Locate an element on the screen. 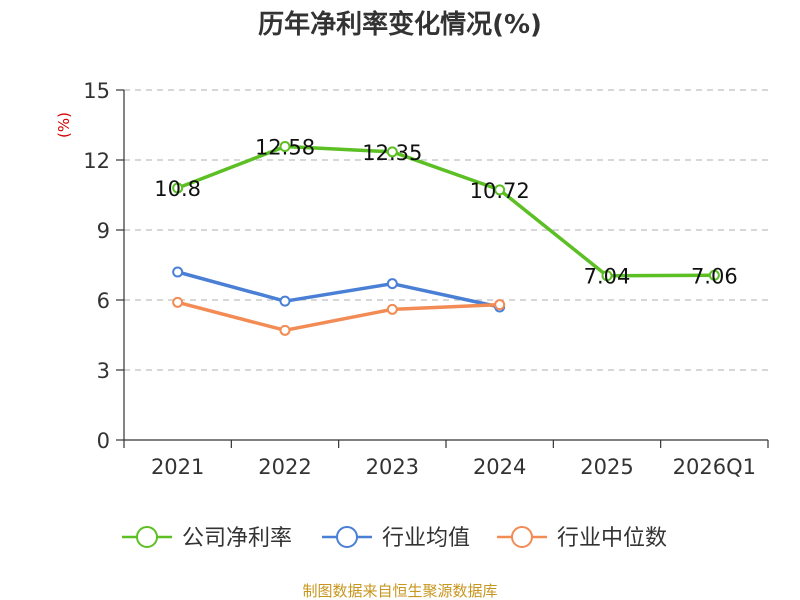 The image size is (800, 600). series-2-line is located at coordinates (338, 316).